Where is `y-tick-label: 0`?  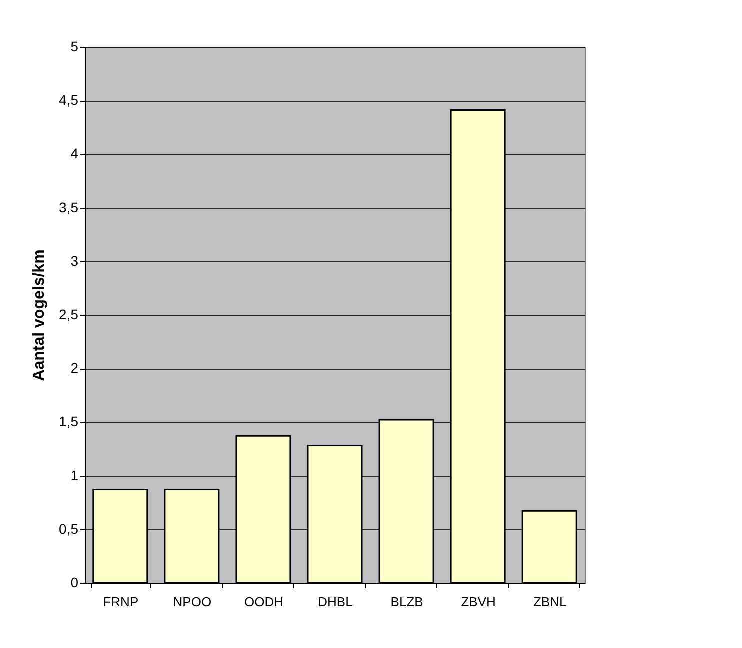
y-tick-label: 0 is located at coordinates (74, 582).